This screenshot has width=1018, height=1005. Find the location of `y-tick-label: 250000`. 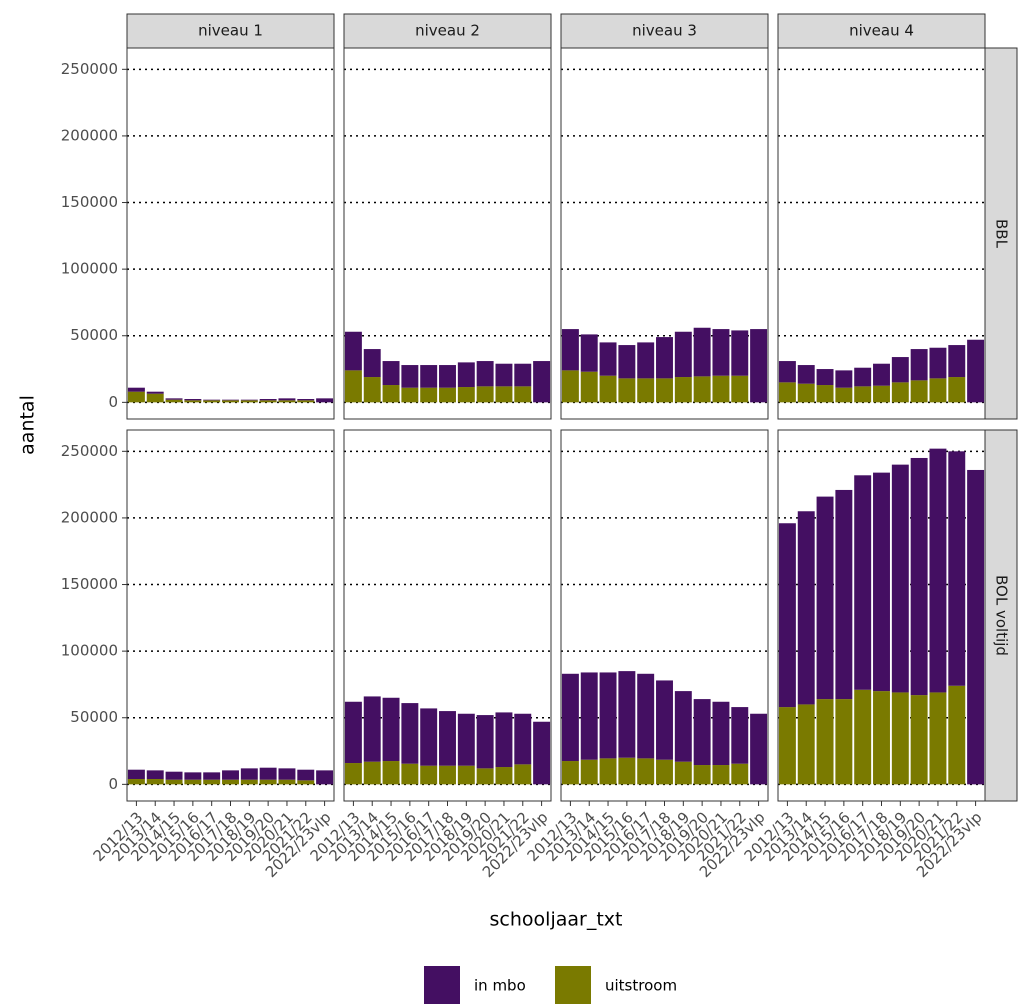

y-tick-label: 250000 is located at coordinates (89, 69).